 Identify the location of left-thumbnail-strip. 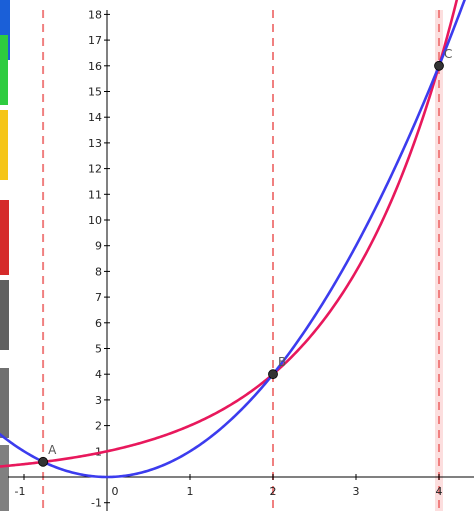
(5, 255).